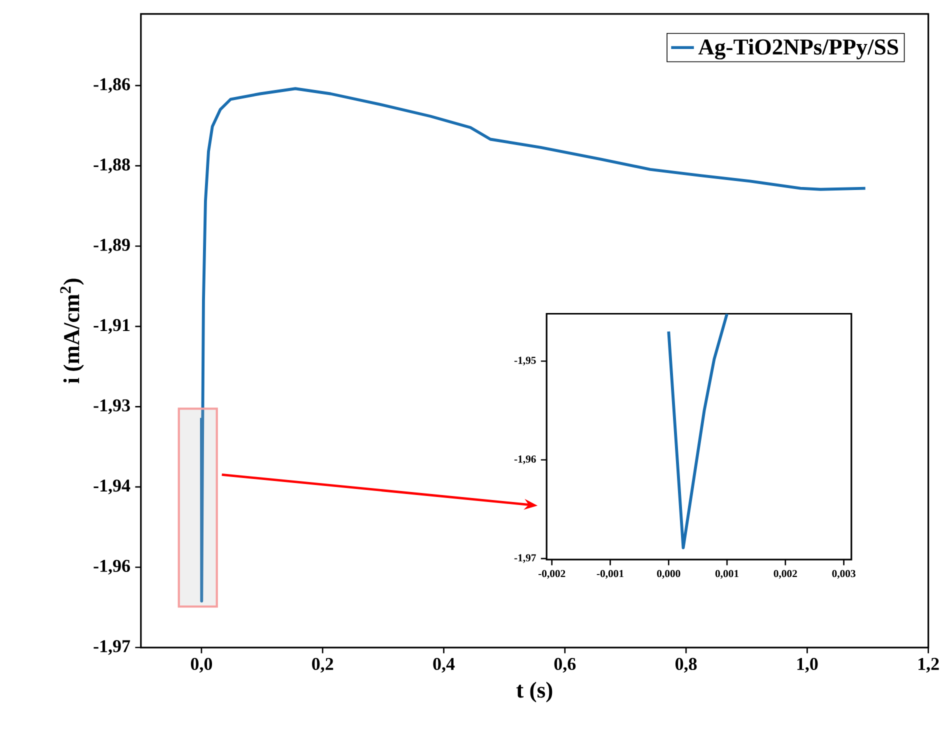  Describe the element at coordinates (552, 574) in the screenshot. I see `x-tick-label: -0,002` at that location.